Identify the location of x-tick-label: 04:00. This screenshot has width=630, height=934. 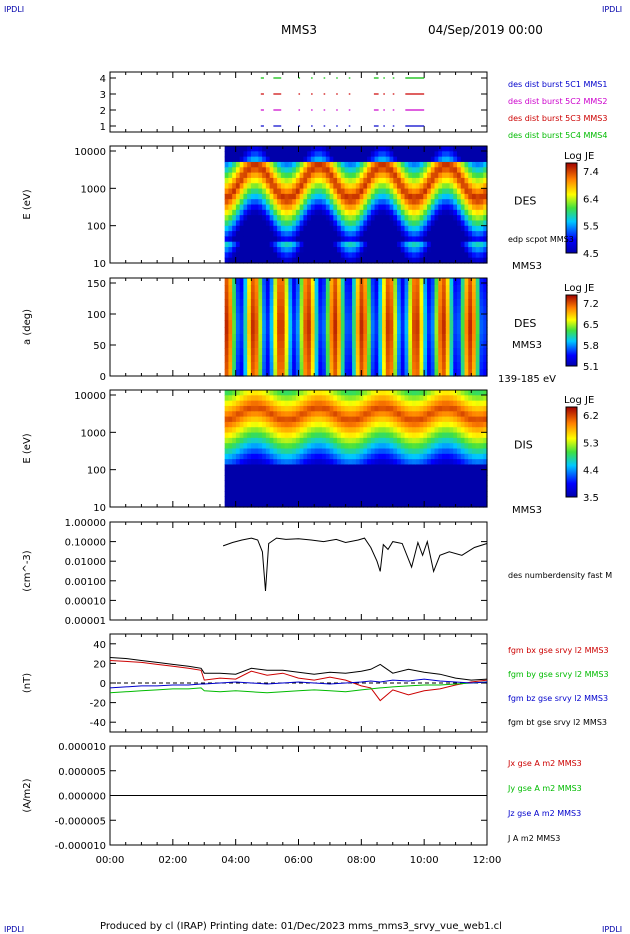
(235, 860).